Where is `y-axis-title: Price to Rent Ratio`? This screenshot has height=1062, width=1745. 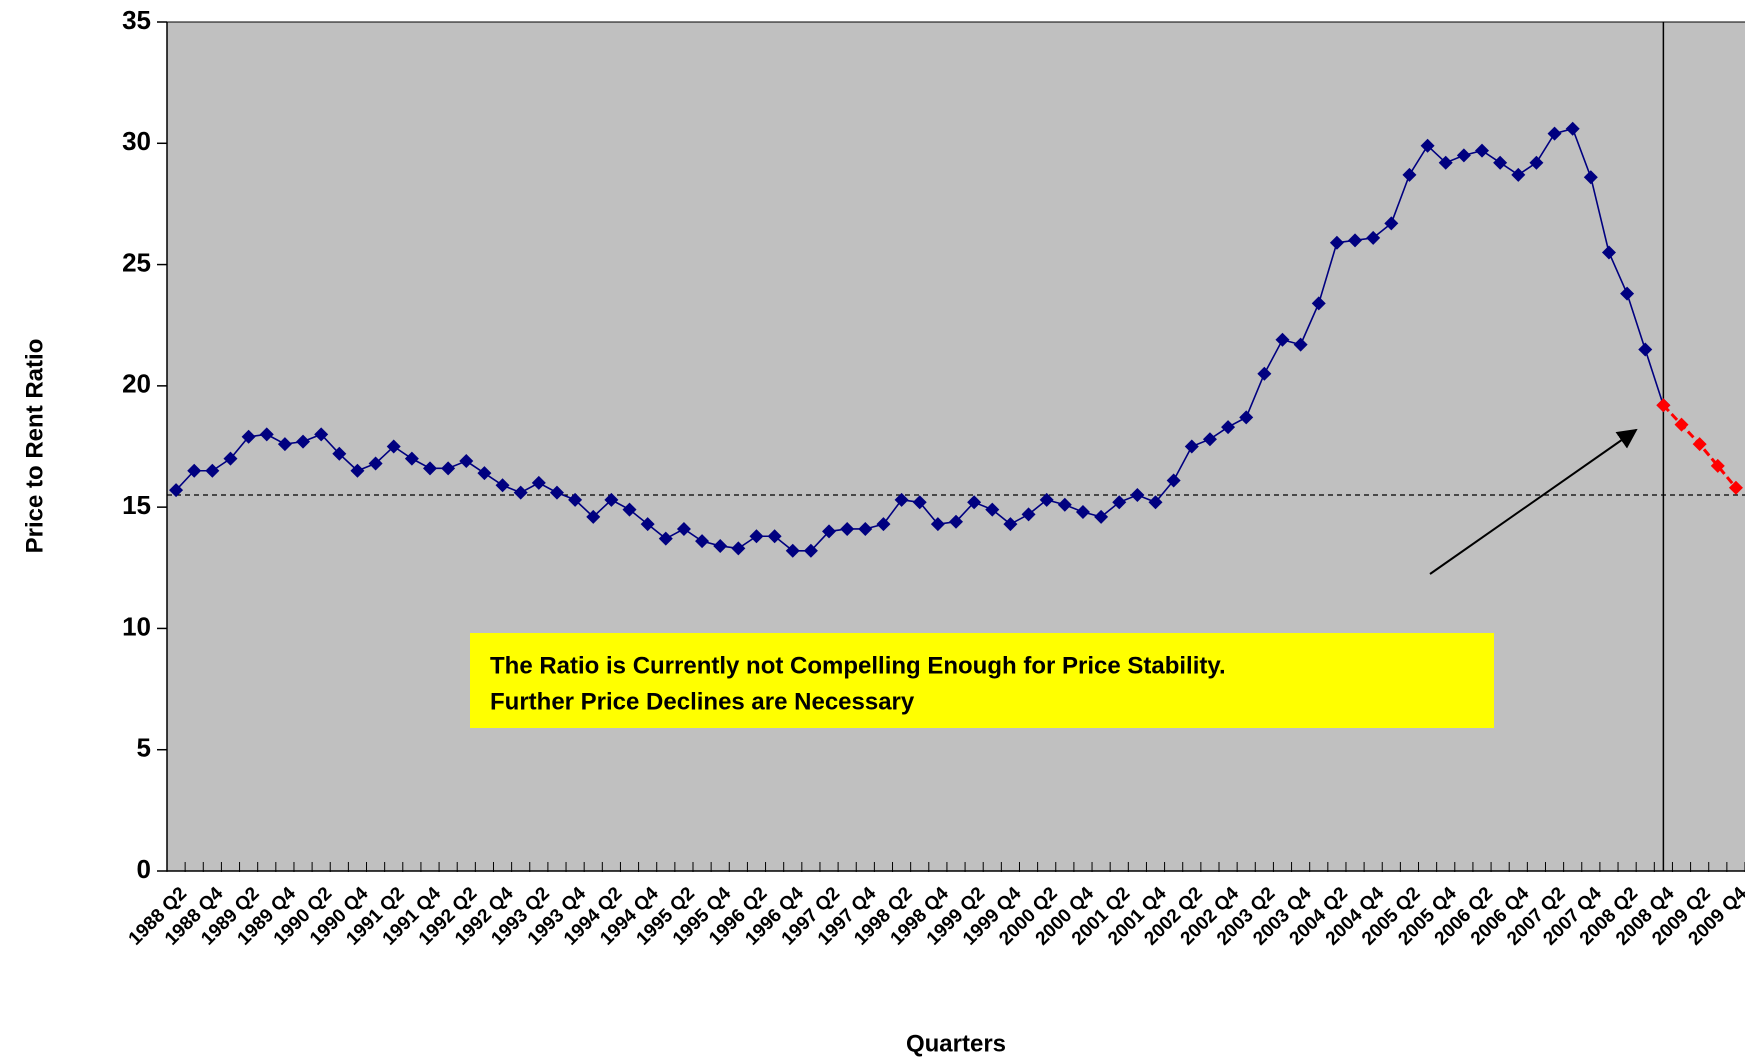
y-axis-title: Price to Rent Ratio is located at coordinates (34, 446).